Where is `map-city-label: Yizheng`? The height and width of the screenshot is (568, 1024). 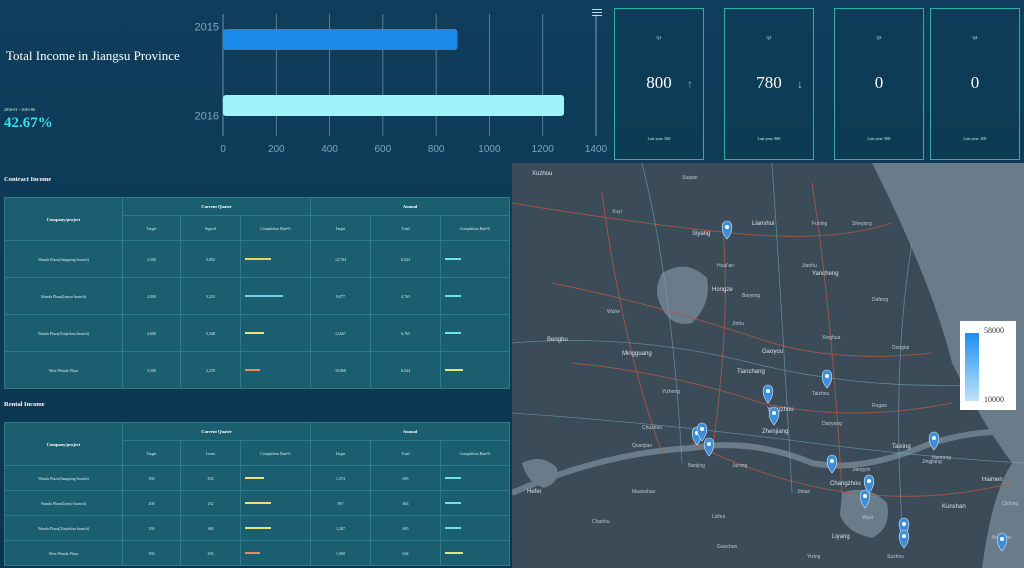 map-city-label: Yizheng is located at coordinates (671, 392).